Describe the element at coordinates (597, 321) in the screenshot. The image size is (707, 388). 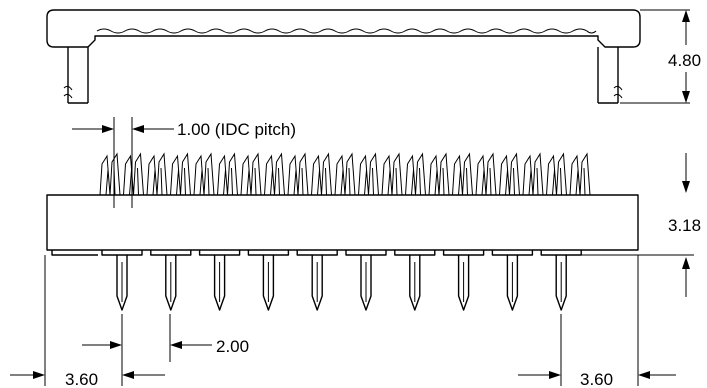
I see `dimension-edge-offset-right: 3.60` at that location.